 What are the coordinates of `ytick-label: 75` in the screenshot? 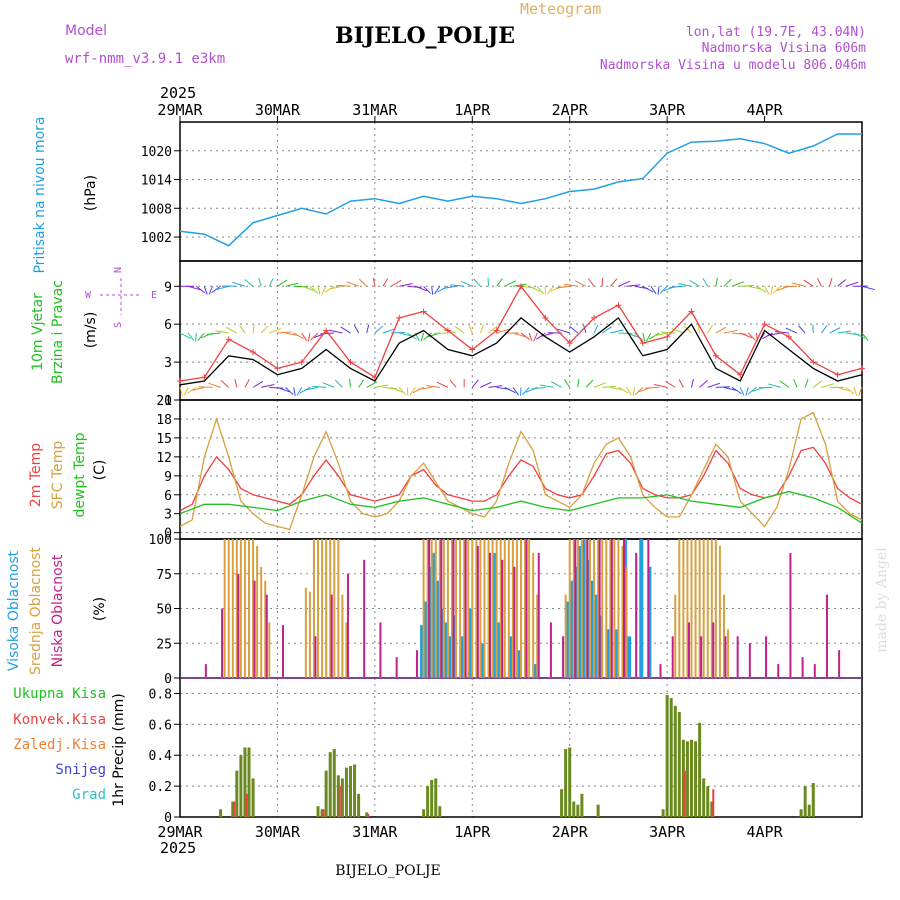 It's located at (164, 575).